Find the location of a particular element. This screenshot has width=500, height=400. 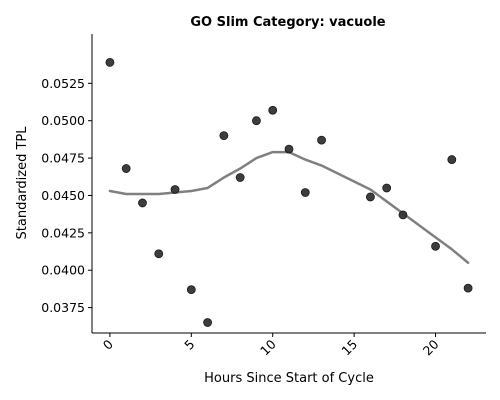

x-tick-label: 5 is located at coordinates (189, 345).